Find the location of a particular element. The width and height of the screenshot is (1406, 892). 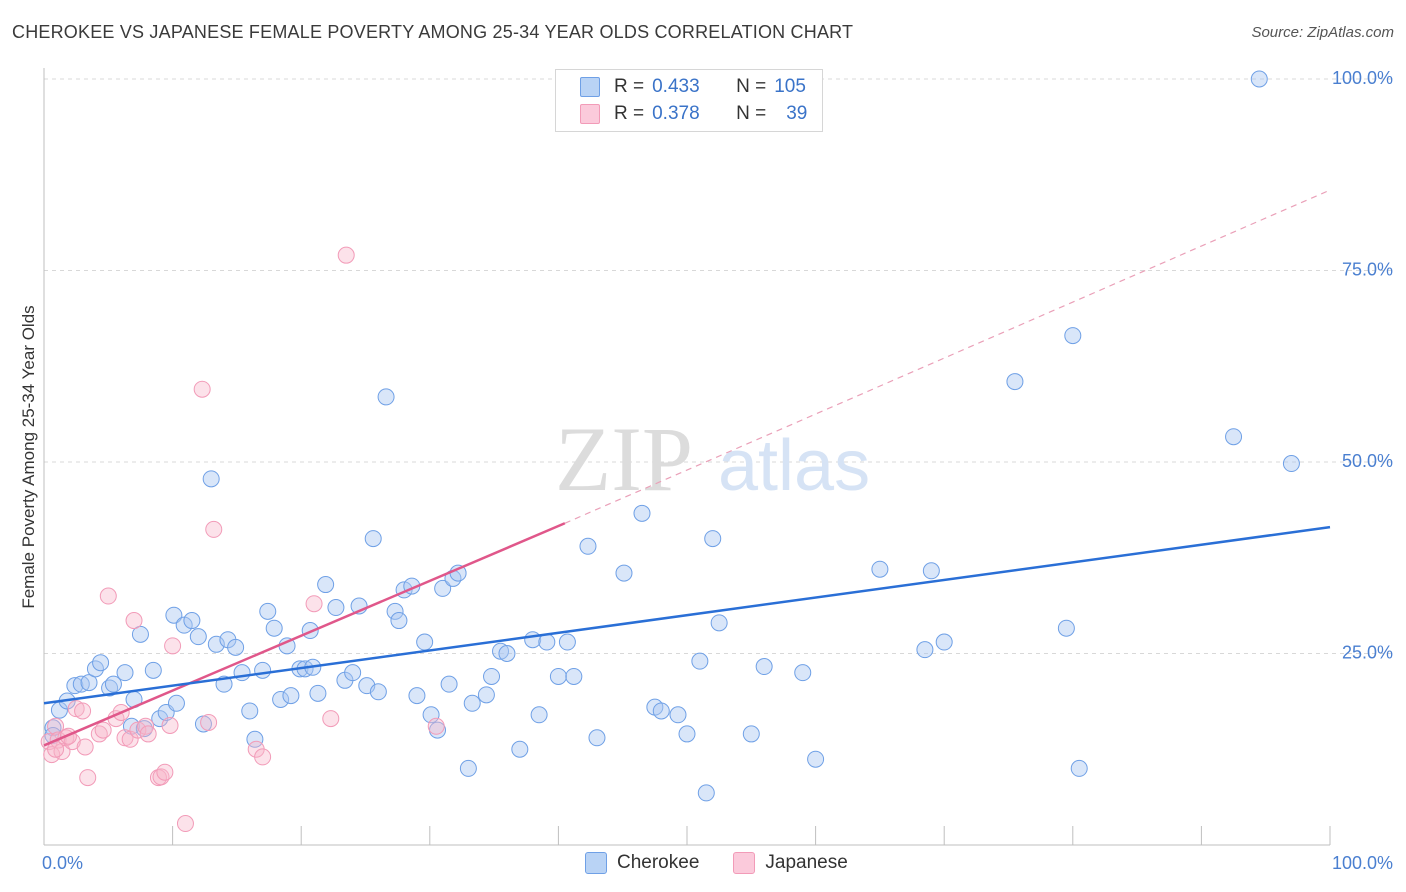

legend-n-value: 39 is located at coordinates (797, 113).